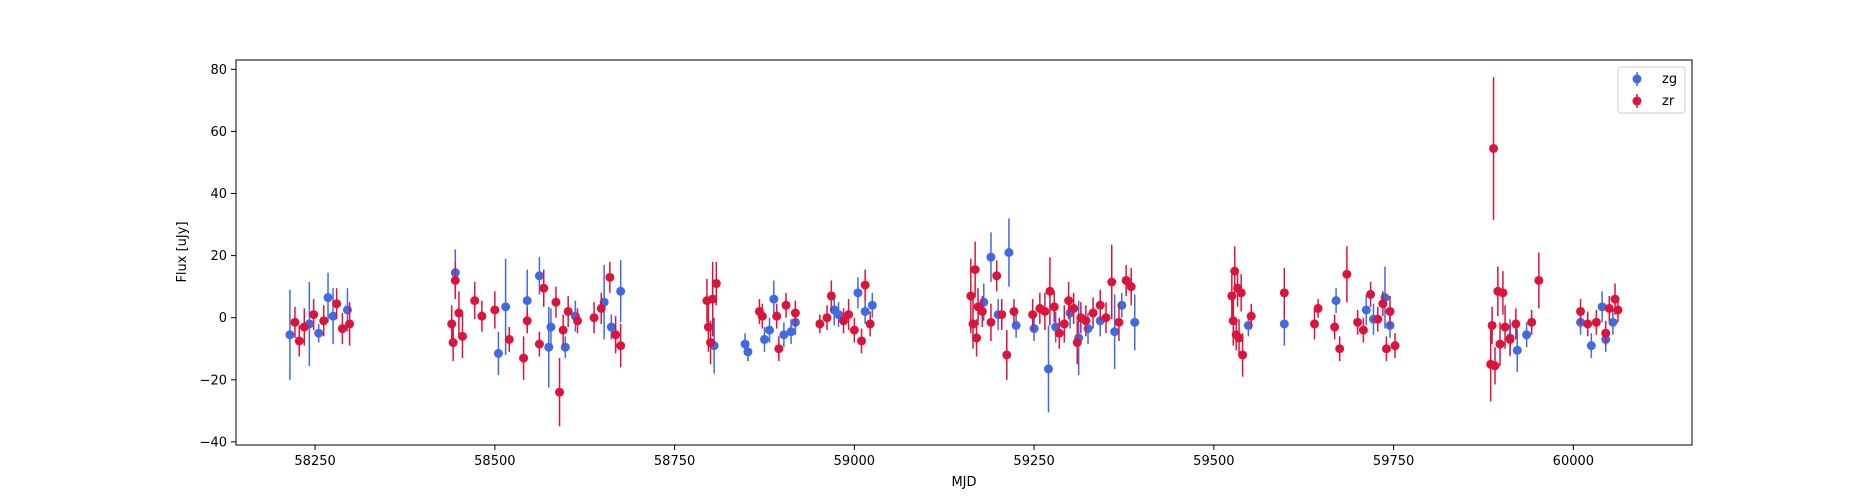  Describe the element at coordinates (223, 318) in the screenshot. I see `y-tick-label: 0` at that location.